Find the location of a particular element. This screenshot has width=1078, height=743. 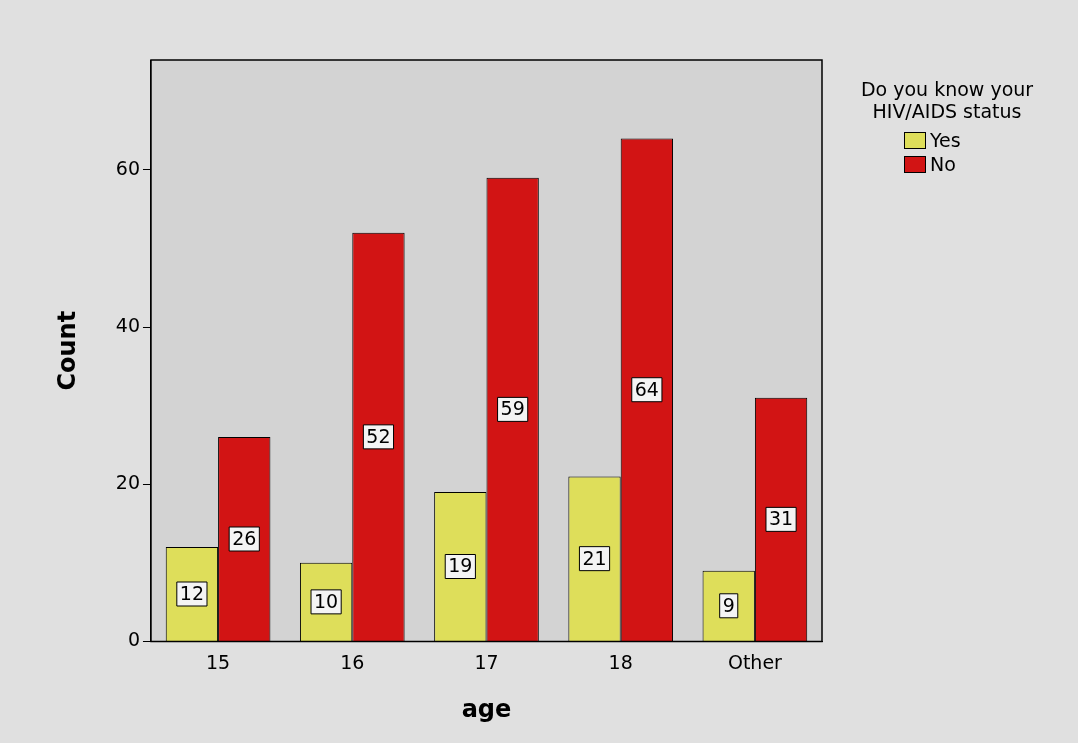

data-label: 12 is located at coordinates (191, 592).